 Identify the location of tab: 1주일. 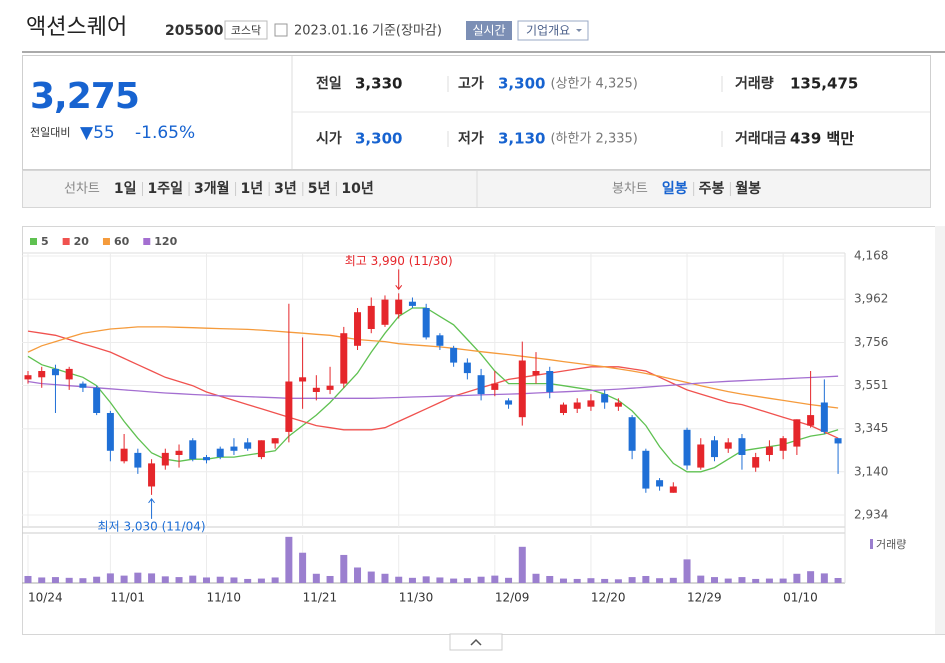
(166, 189).